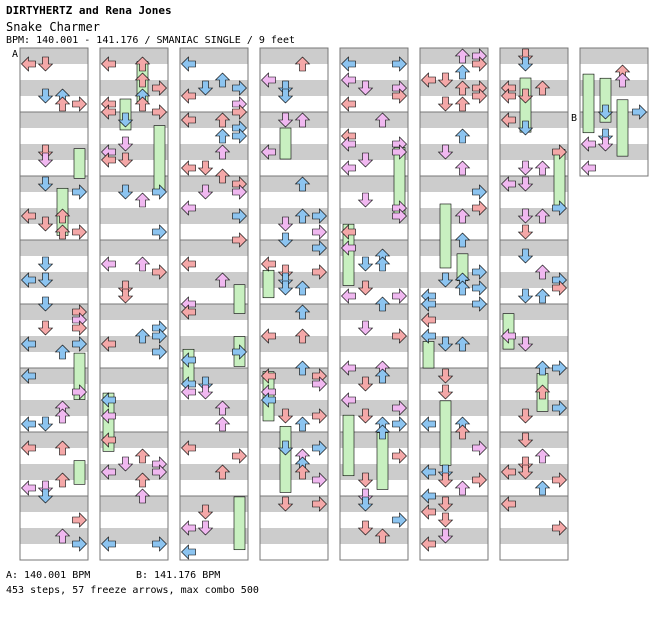  What do you see at coordinates (574, 118) in the screenshot?
I see `marker-b: B` at bounding box center [574, 118].